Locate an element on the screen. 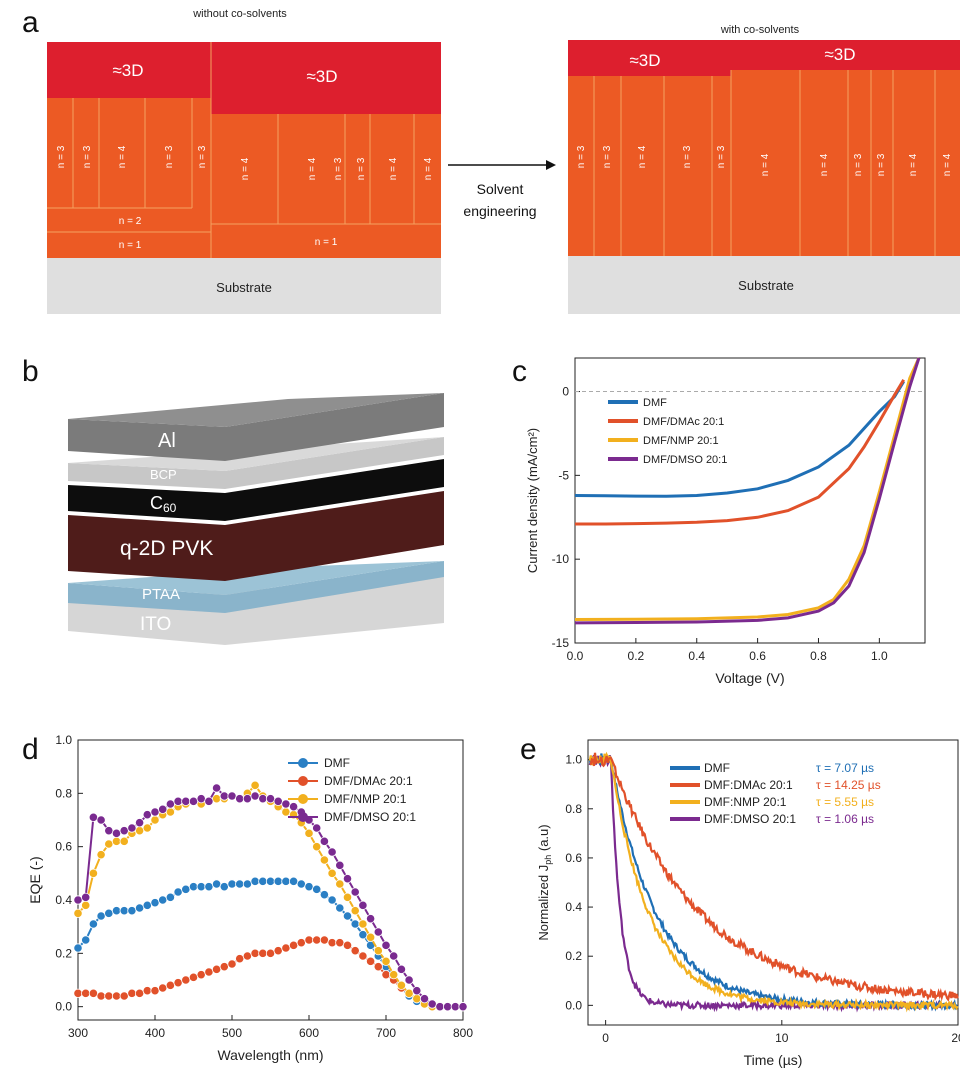  layer-bcp: BCP is located at coordinates (163, 474).